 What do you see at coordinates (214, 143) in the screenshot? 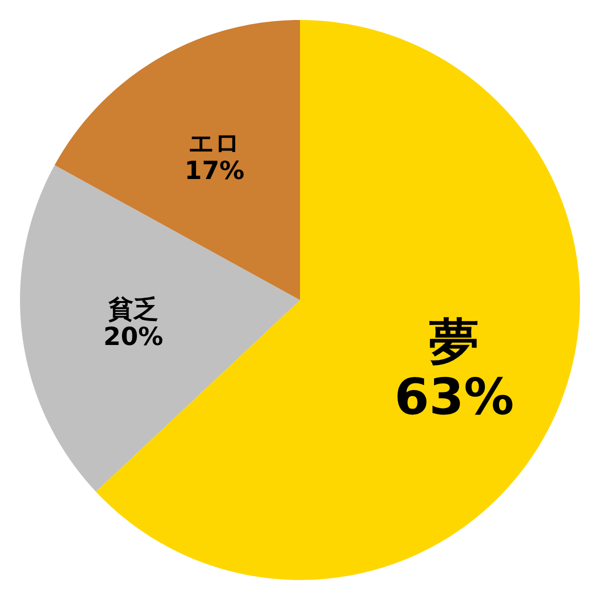
I see `slice-label: エロ` at bounding box center [214, 143].